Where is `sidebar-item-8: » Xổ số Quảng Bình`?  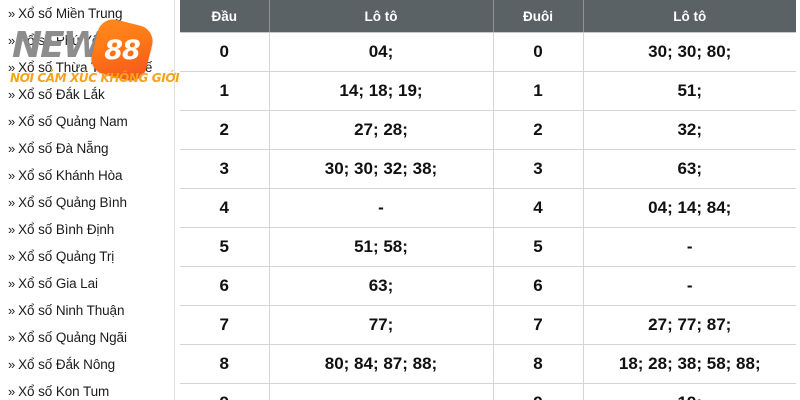 sidebar-item-8: » Xổ số Quảng Bình is located at coordinates (87, 202).